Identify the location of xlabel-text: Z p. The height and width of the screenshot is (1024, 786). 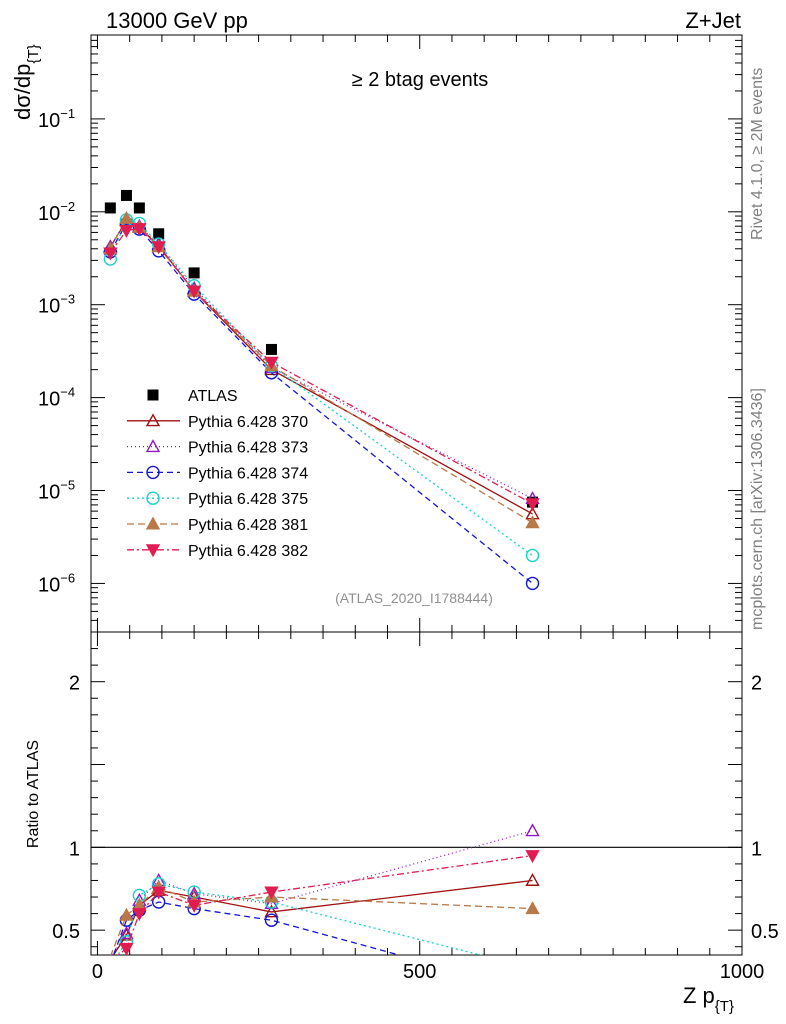
(699, 995).